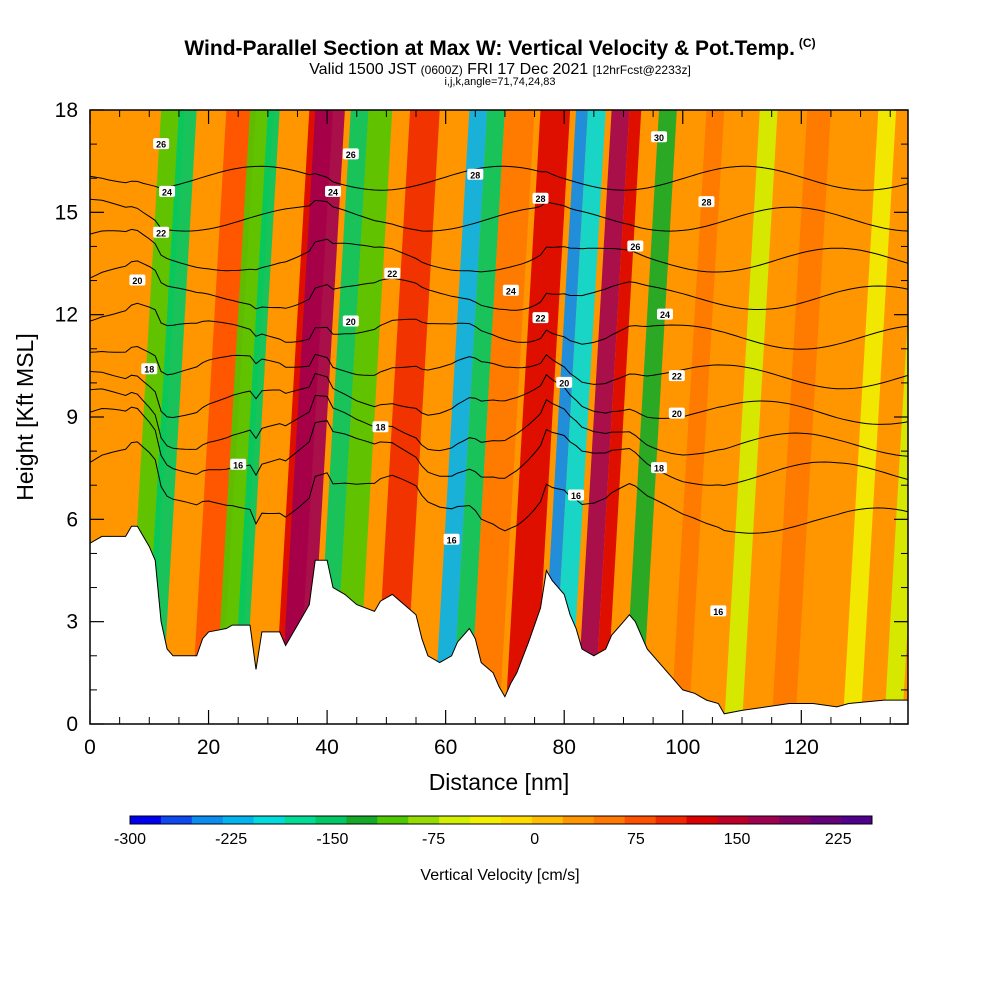 This screenshot has height=1000, width=1000. I want to click on y-tick-label: 15, so click(66, 212).